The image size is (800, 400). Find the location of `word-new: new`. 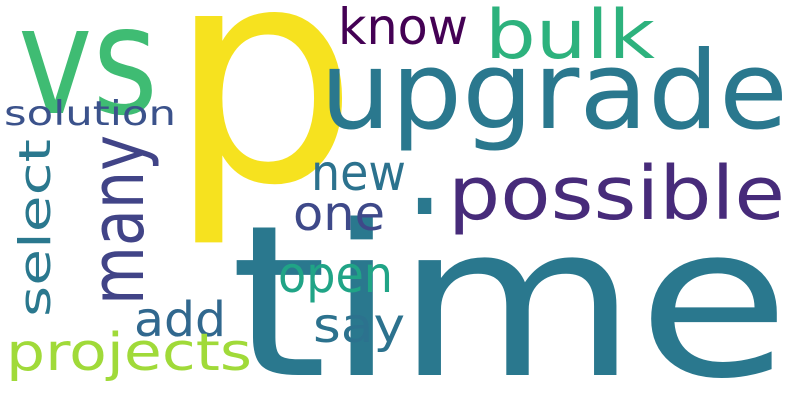

word-new: new is located at coordinates (358, 173).